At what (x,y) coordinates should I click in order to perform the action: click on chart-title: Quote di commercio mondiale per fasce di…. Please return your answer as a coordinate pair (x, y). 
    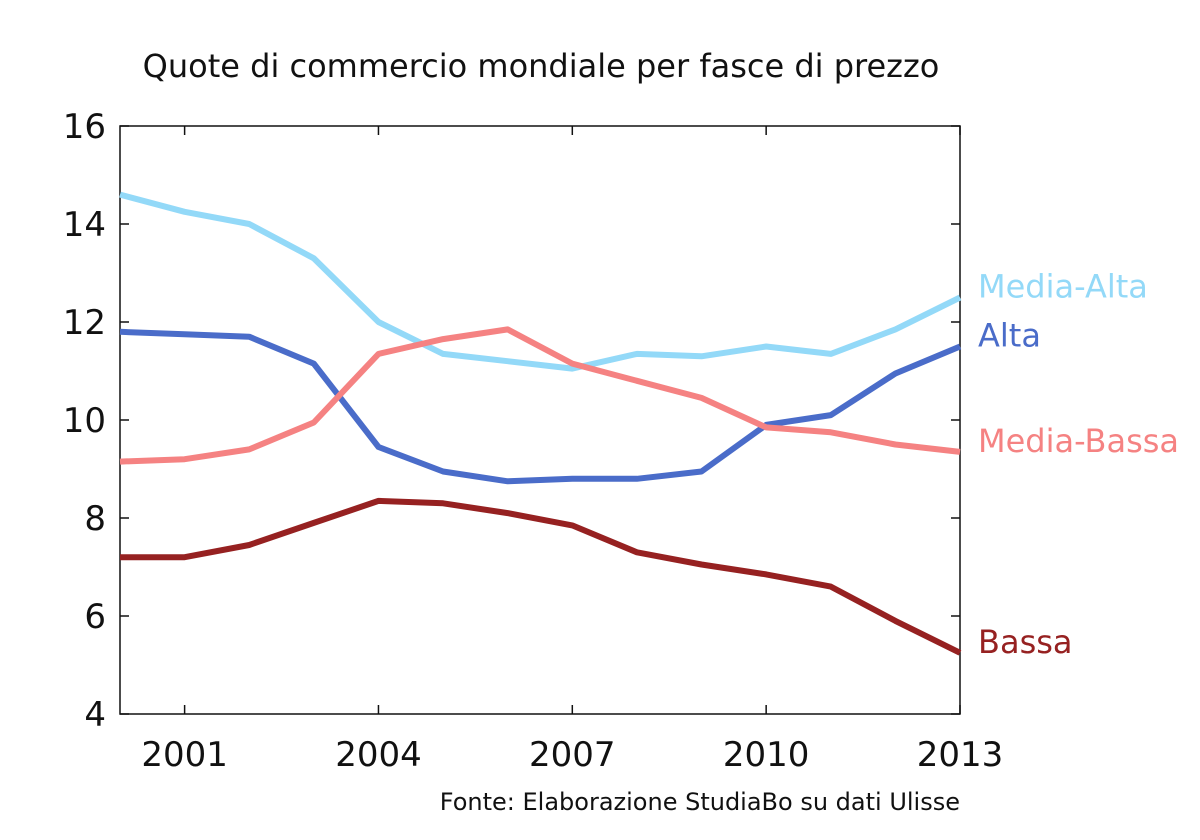
    Looking at the image, I should click on (541, 66).